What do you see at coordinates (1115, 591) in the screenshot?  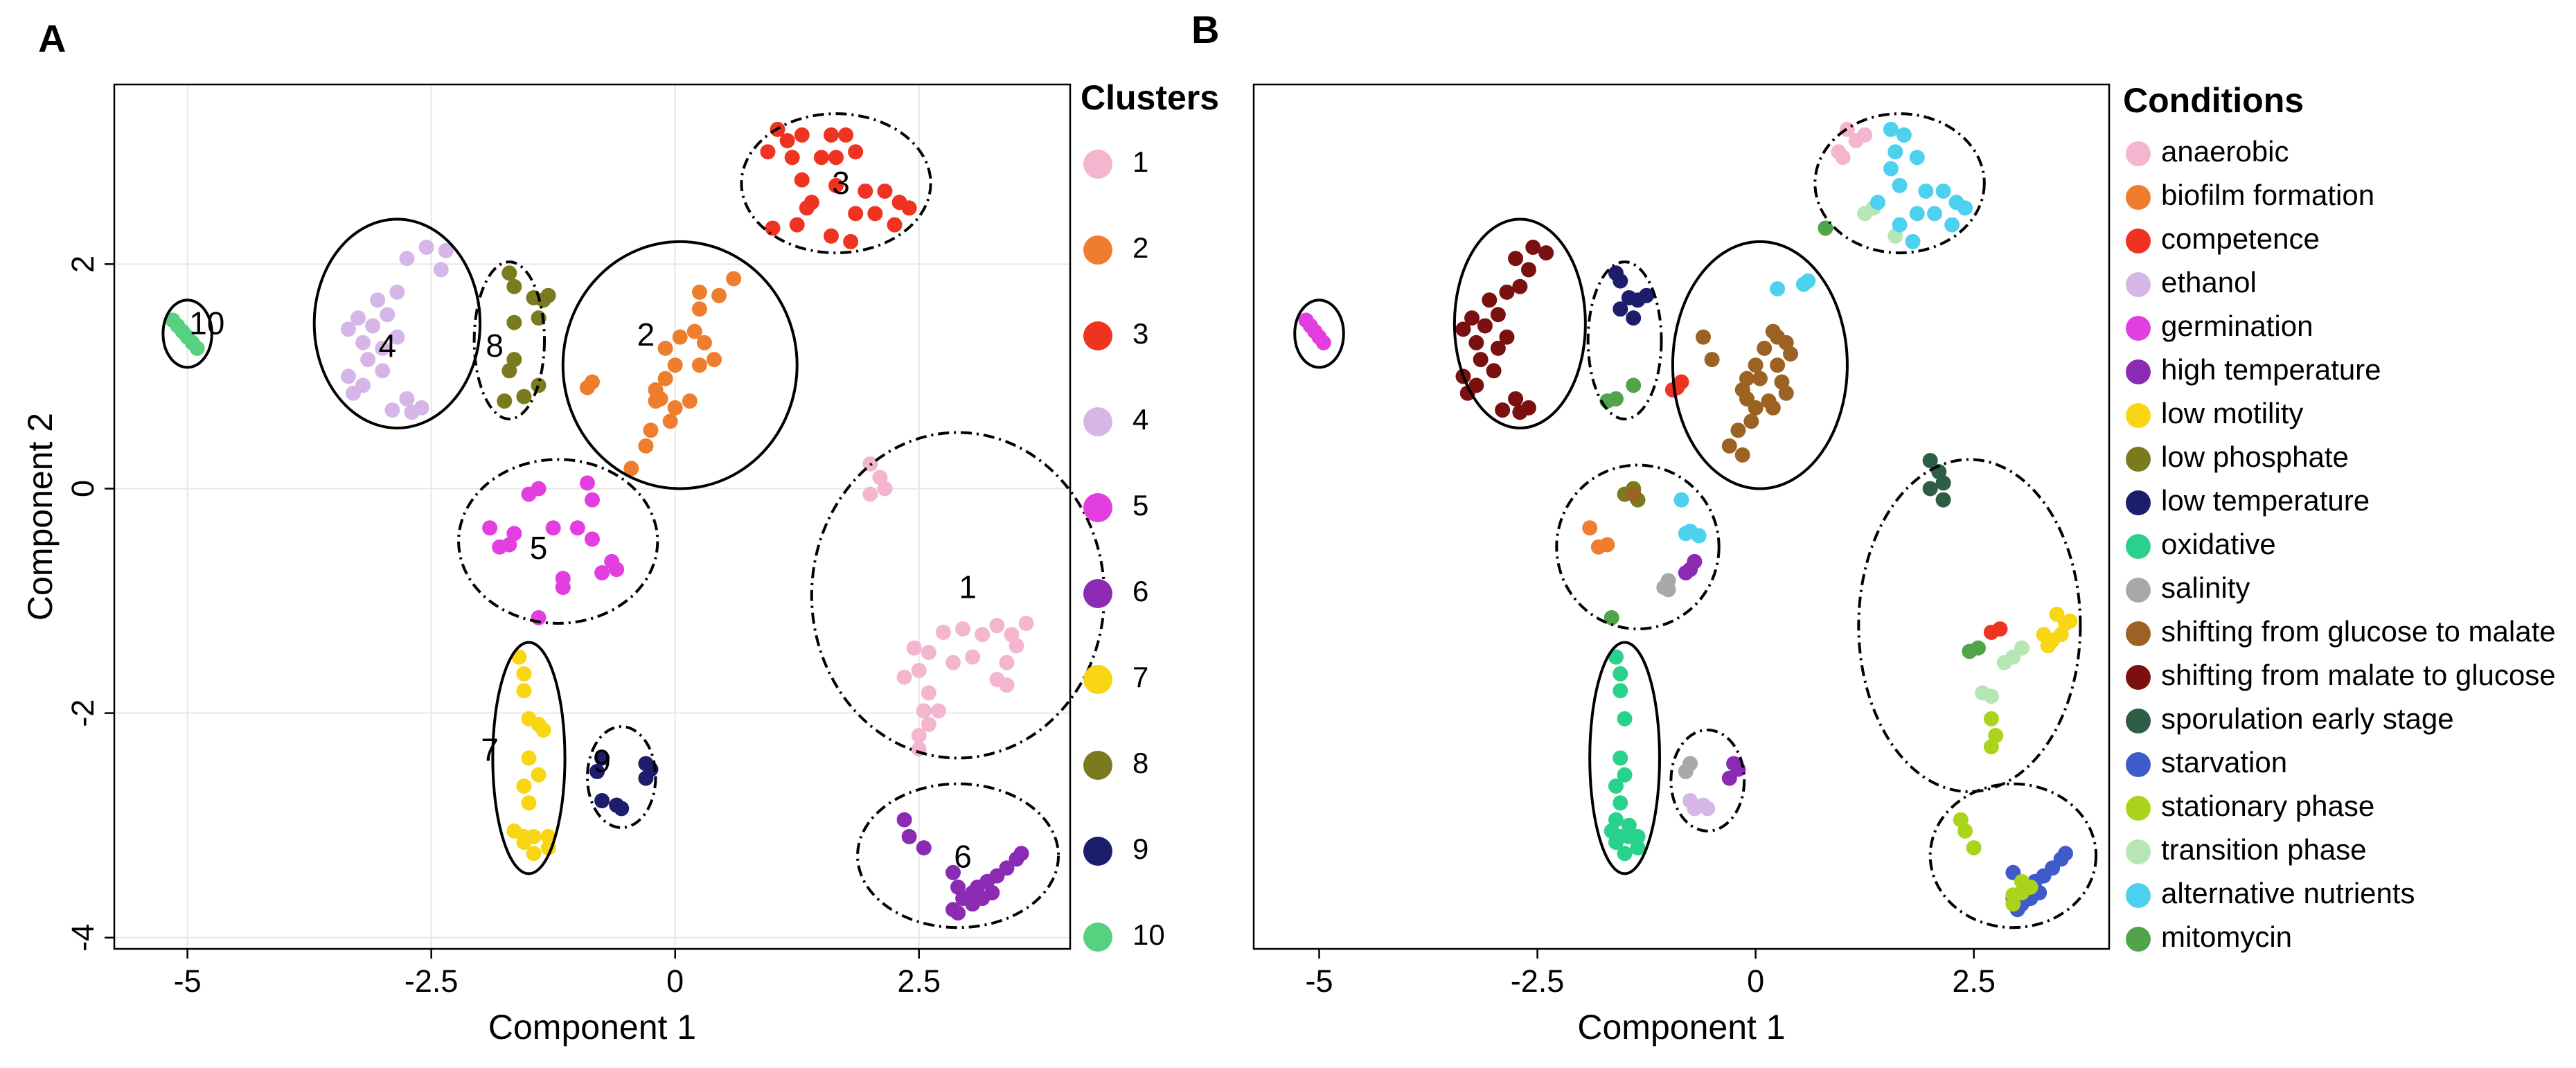 I see `legend-item: 6` at bounding box center [1115, 591].